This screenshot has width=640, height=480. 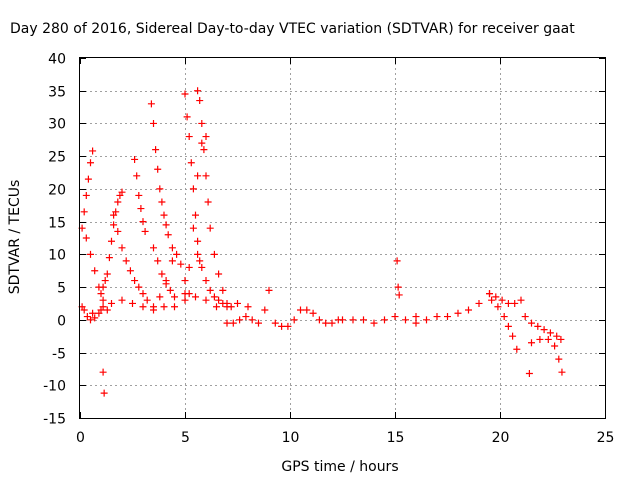 What do you see at coordinates (171, 280) in the screenshot?
I see `series-arc-6-hump` at bounding box center [171, 280].